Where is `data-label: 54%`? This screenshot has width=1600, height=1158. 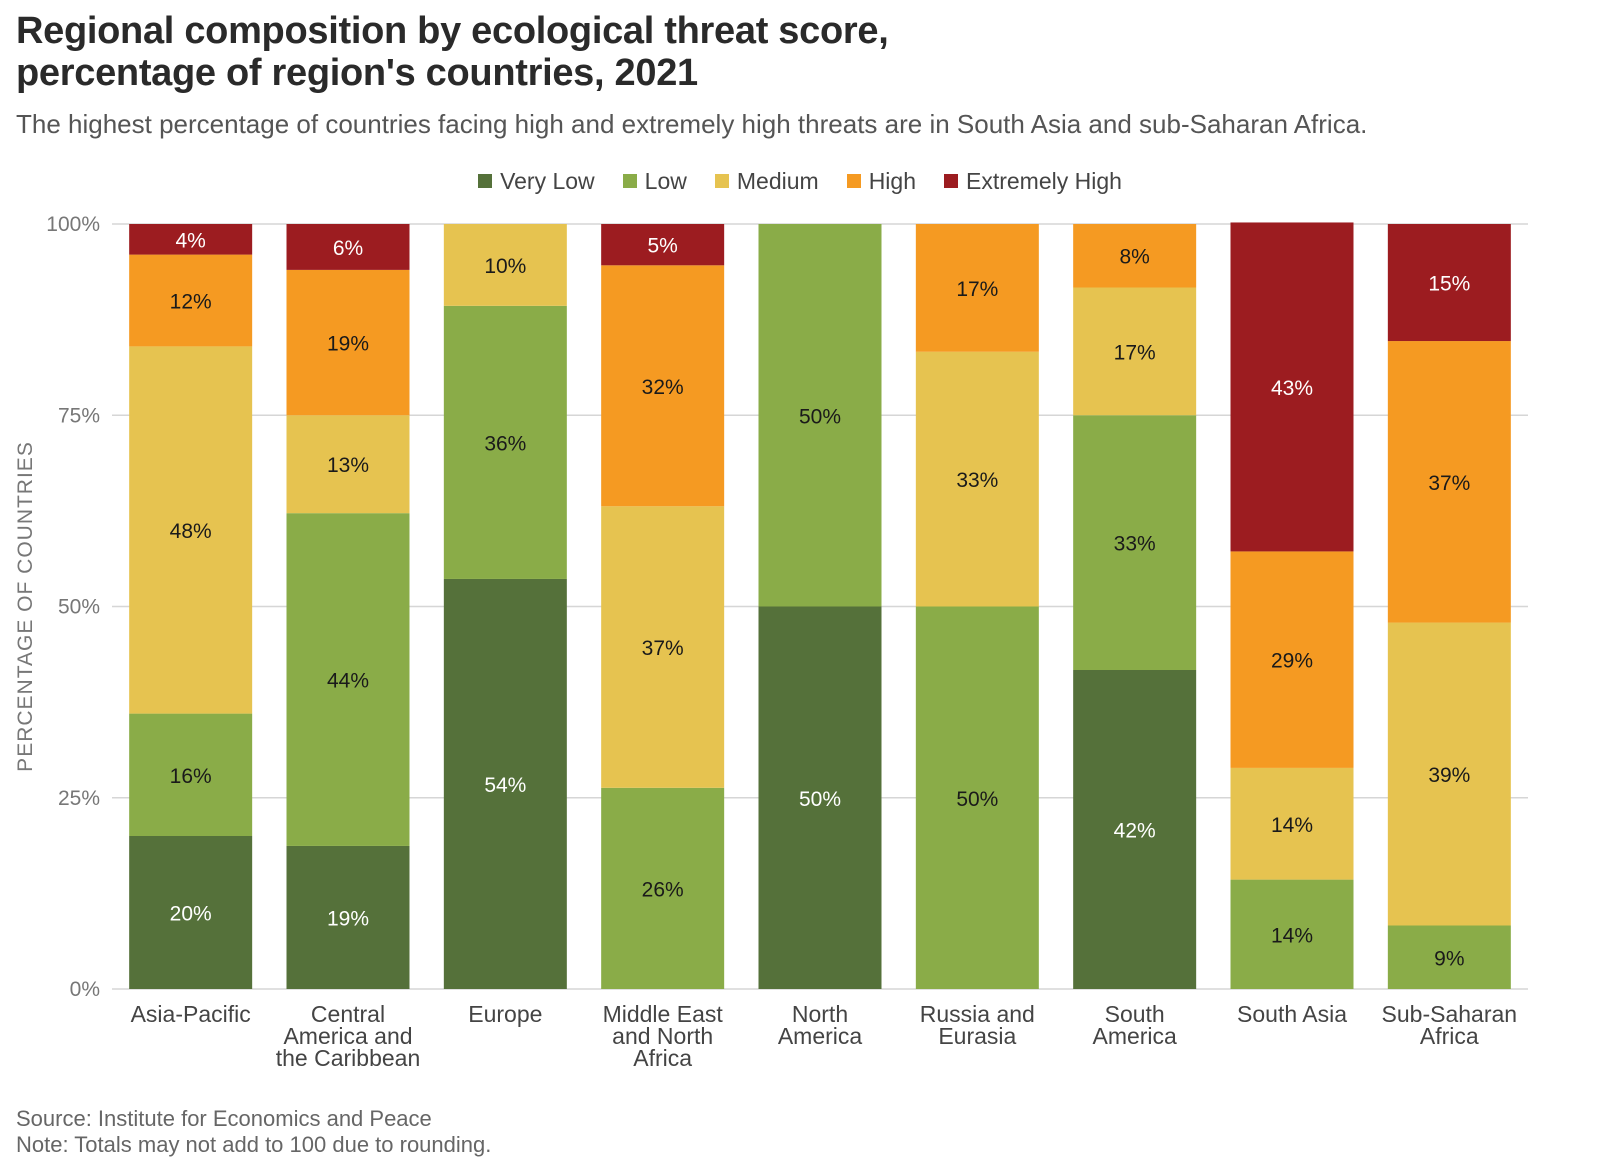 data-label: 54% is located at coordinates (505, 785).